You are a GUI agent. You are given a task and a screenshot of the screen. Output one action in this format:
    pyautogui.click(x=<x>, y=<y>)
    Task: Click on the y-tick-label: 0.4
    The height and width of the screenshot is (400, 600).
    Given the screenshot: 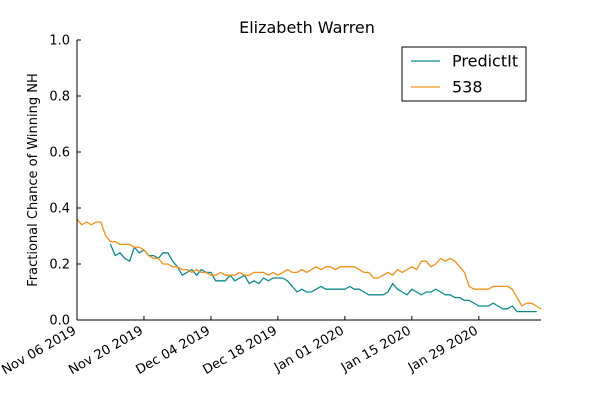 What is the action you would take?
    pyautogui.click(x=59, y=209)
    